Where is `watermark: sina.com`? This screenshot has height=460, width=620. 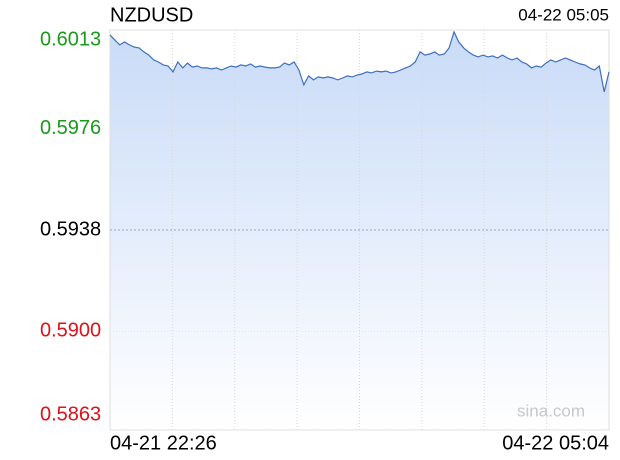
watermark: sina.com is located at coordinates (551, 410).